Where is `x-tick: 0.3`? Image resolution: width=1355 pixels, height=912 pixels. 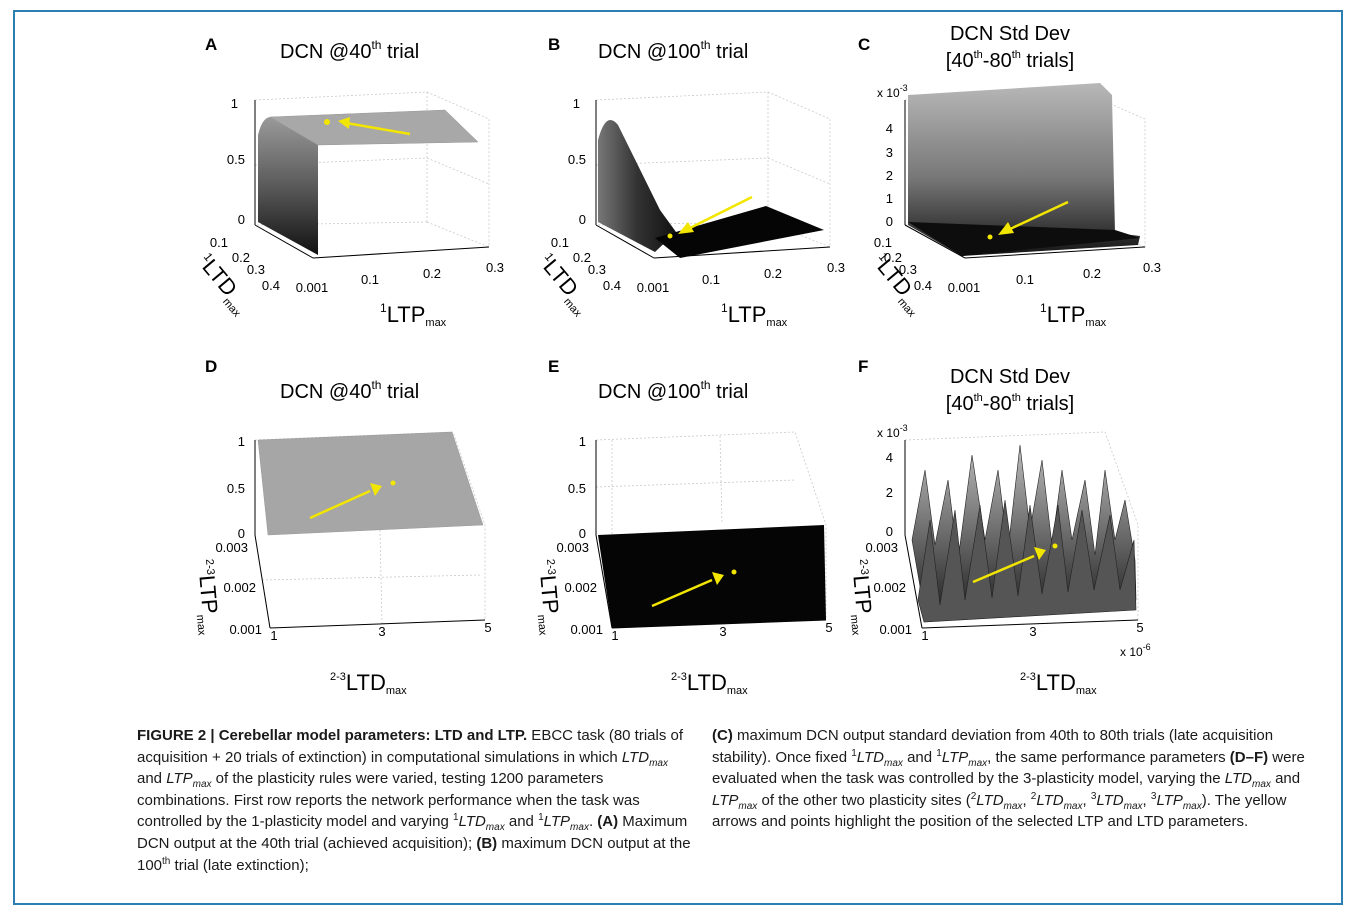
x-tick: 0.3 is located at coordinates (836, 267).